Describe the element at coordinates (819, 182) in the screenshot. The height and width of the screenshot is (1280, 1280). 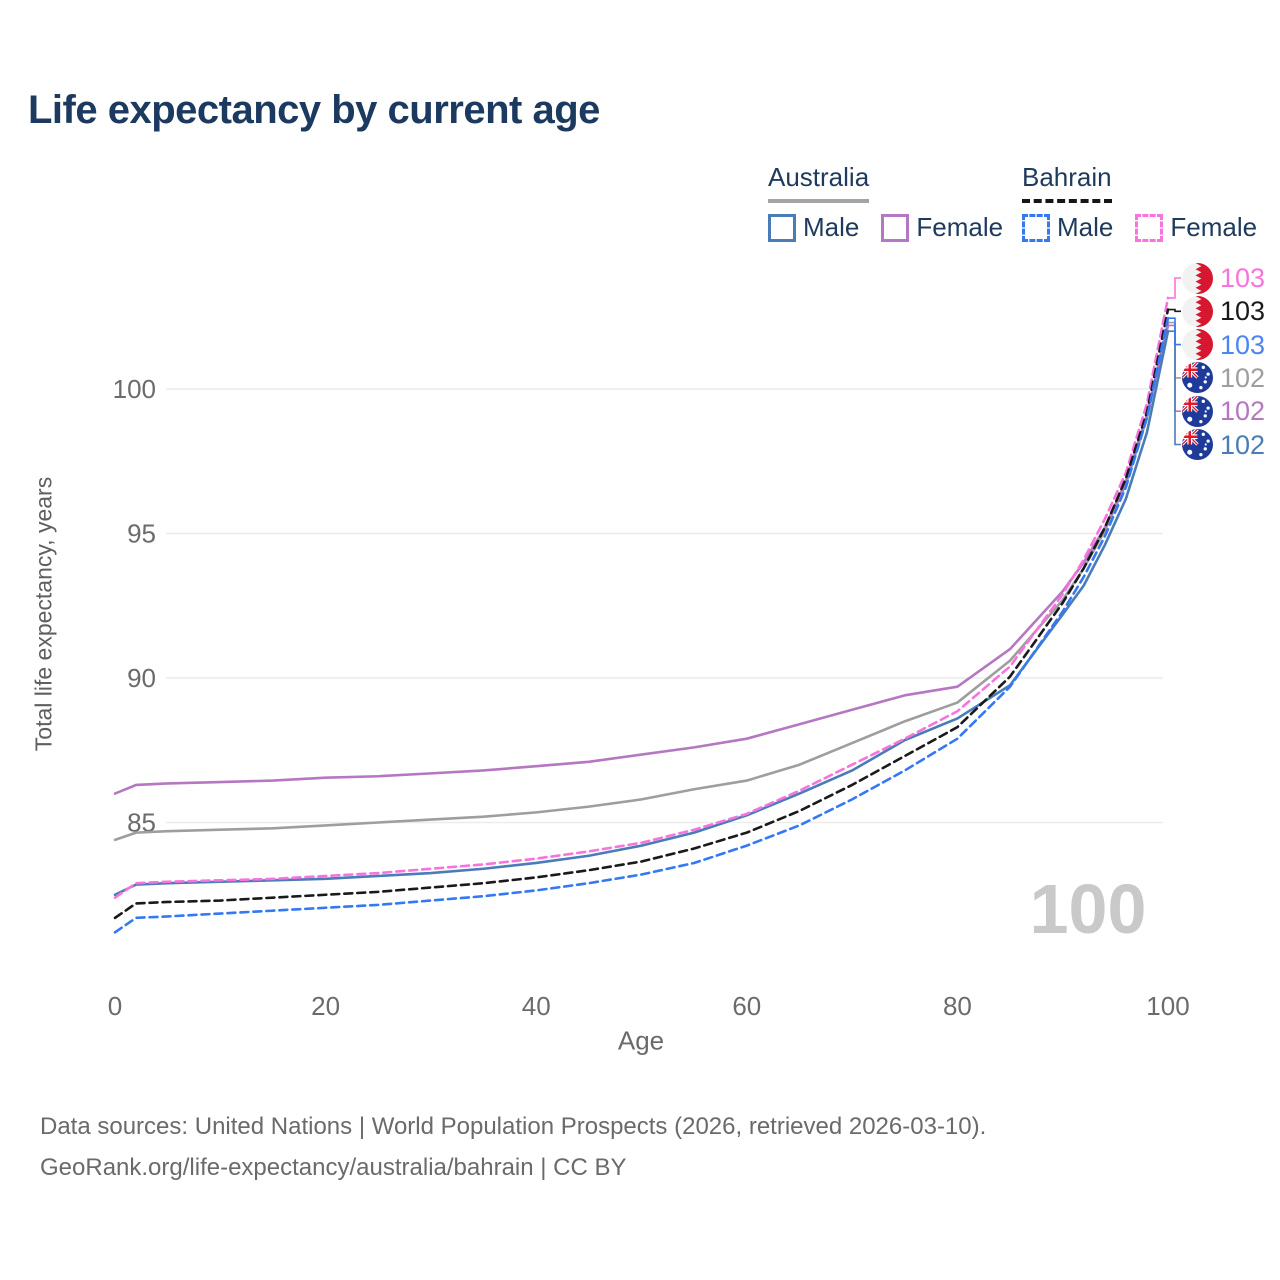
I see `legend-country-australia: Australia` at that location.